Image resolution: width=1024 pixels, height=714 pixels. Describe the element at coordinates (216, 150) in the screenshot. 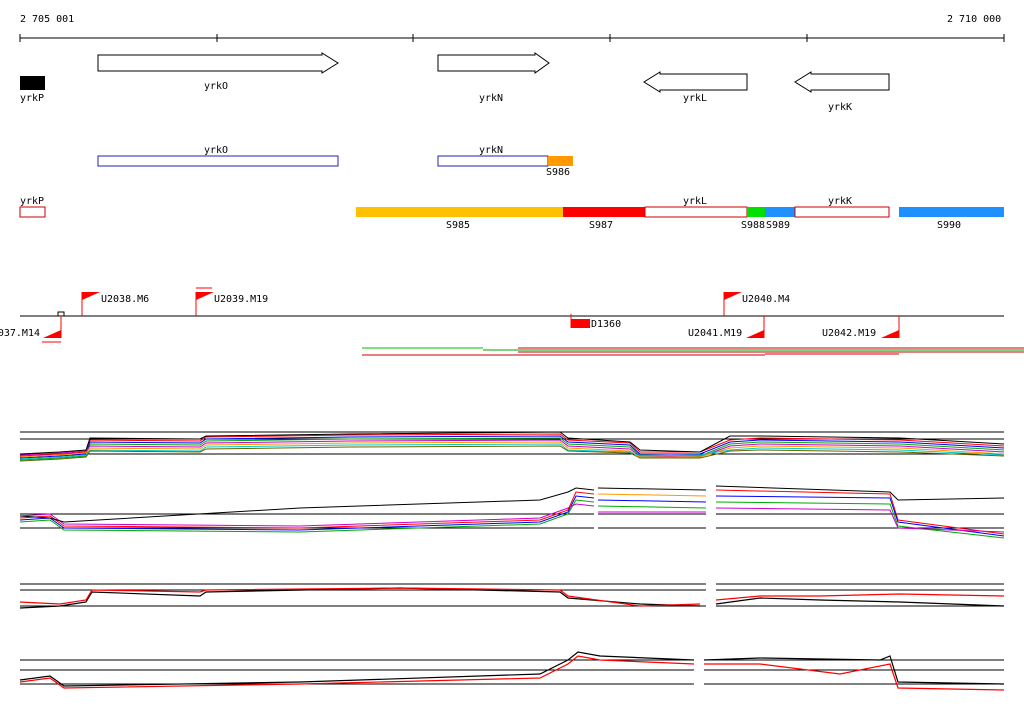

I see `cds-label-yrkO: yrkO` at that location.